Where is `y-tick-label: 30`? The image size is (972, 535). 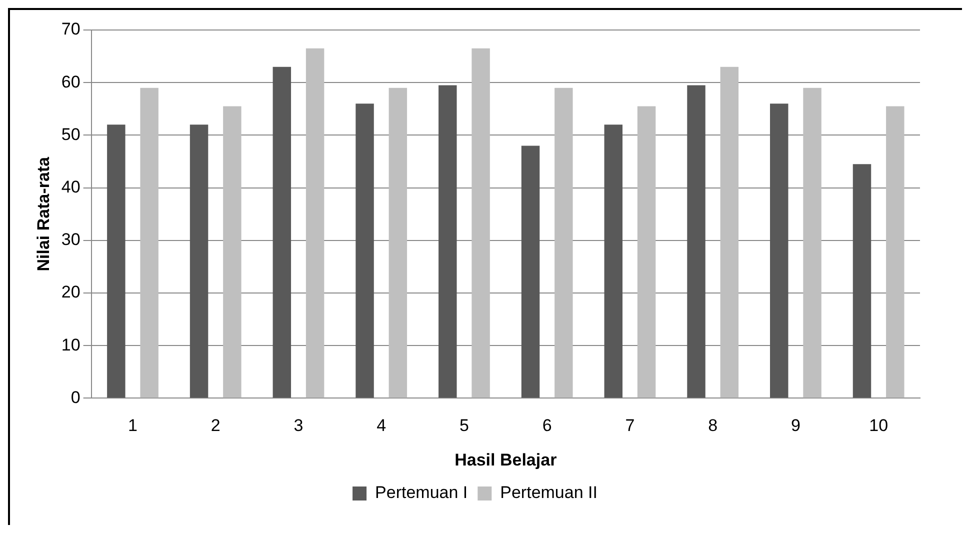
y-tick-label: 30 is located at coordinates (70, 240).